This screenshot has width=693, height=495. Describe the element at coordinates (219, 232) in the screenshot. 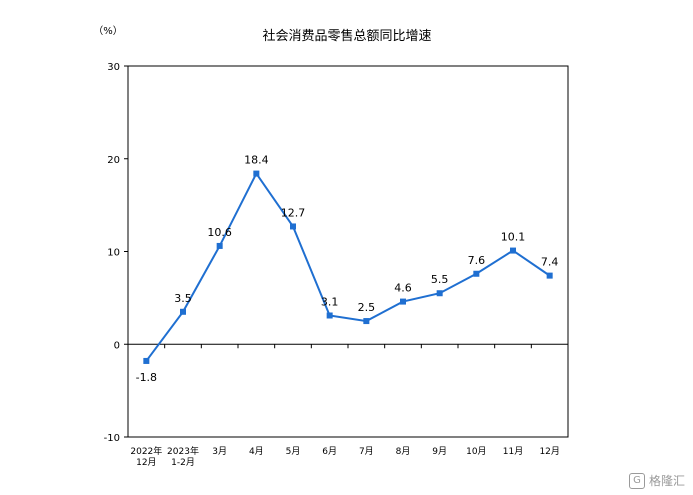

I see `data-label: 10.6` at that location.